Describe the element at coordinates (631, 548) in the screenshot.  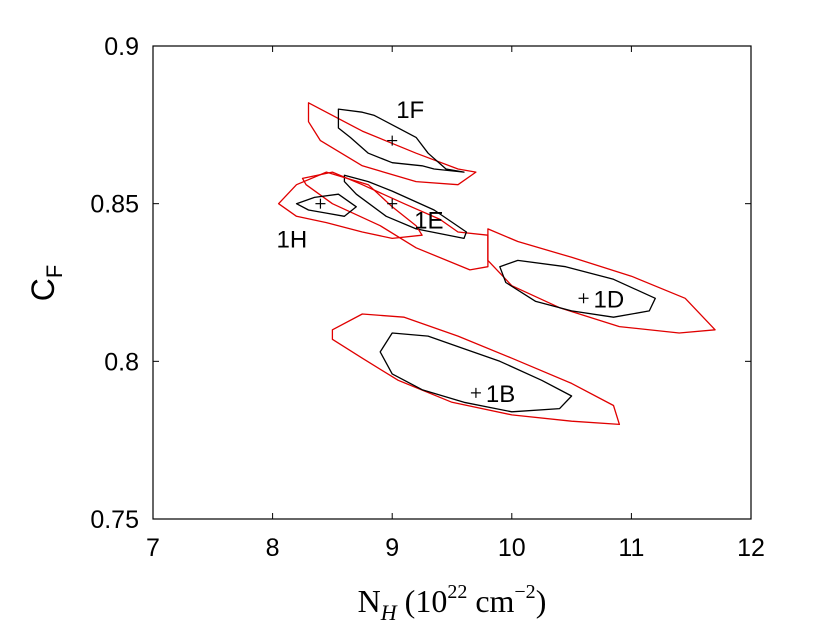
I see `x-tick-label: 11` at that location.